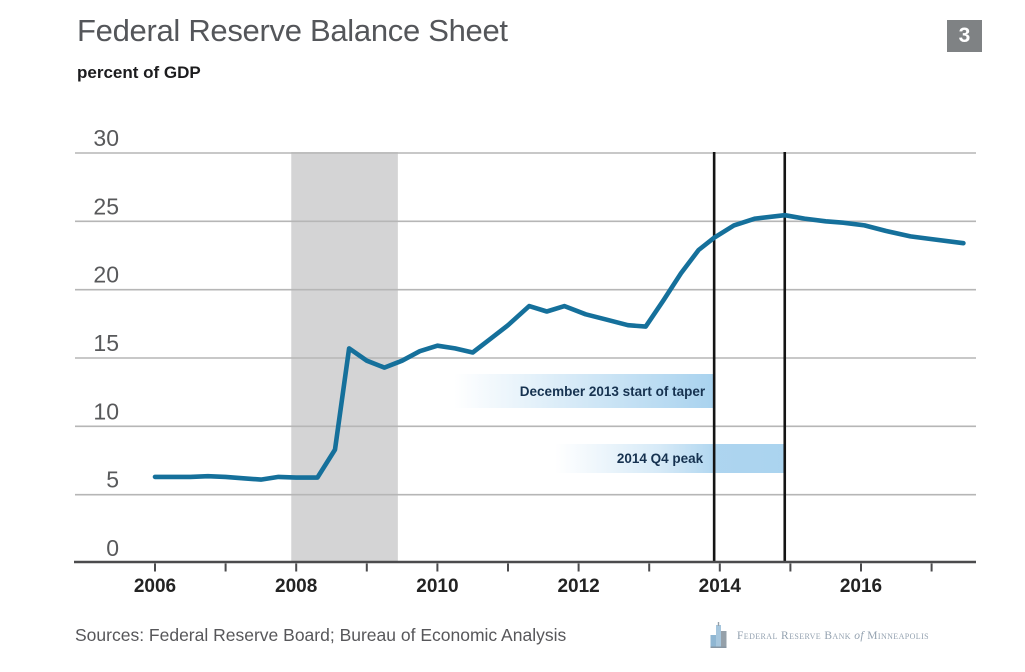  Describe the element at coordinates (292, 30) in the screenshot. I see `page-title: Federal Reserve Balance Sheet` at that location.